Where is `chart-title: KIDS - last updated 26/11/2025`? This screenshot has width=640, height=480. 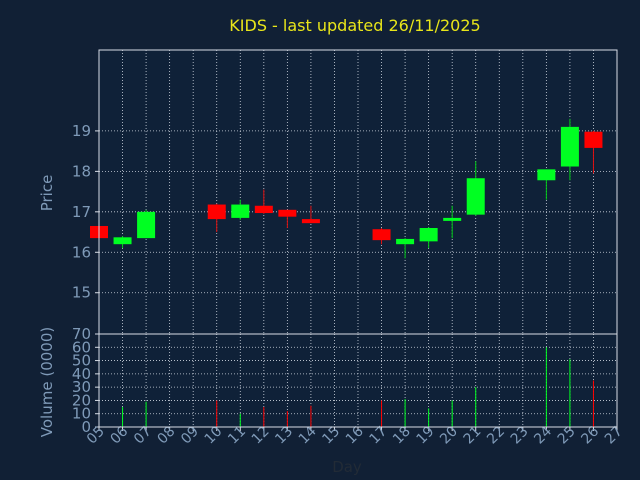
chart-title: KIDS - last updated 26/11/2025 is located at coordinates (354, 25).